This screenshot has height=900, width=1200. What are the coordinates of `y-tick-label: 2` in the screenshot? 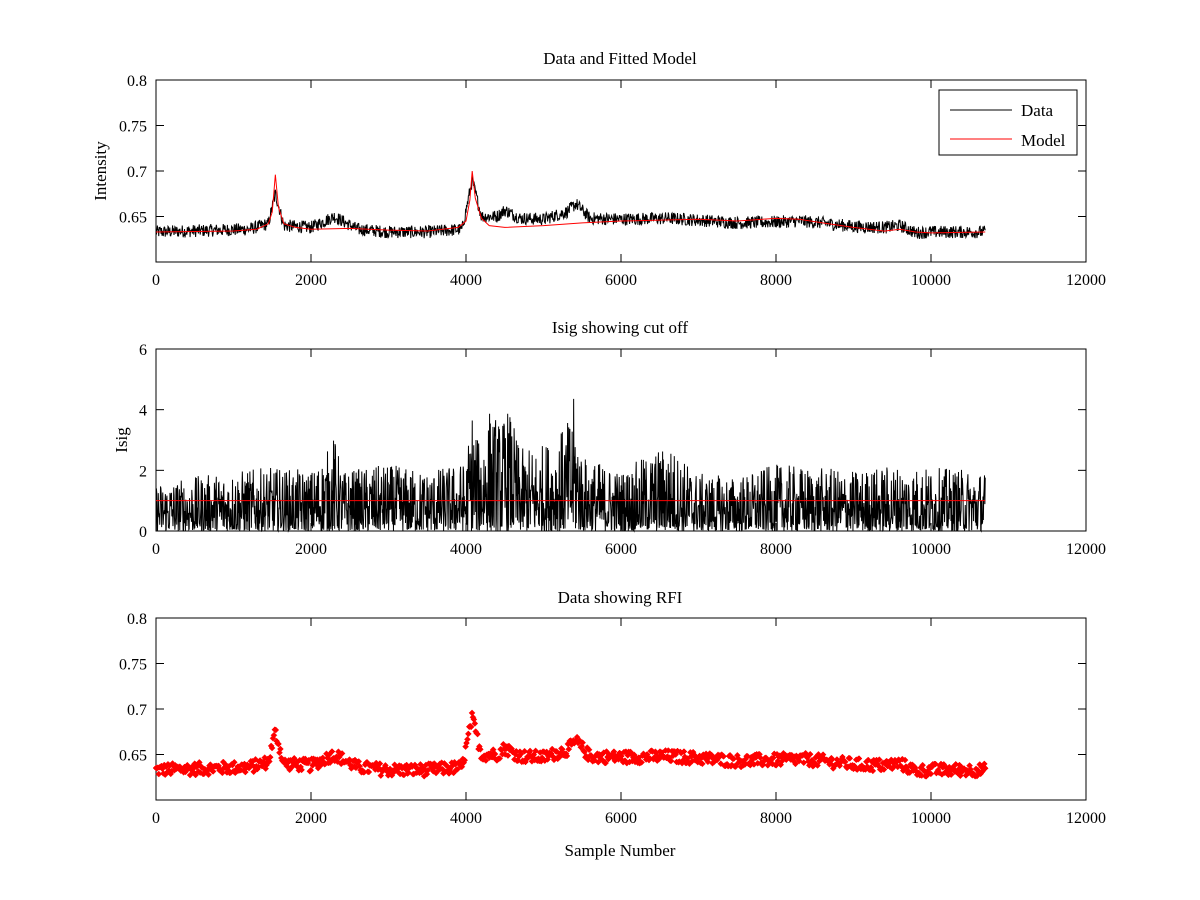 It's located at (143, 471).